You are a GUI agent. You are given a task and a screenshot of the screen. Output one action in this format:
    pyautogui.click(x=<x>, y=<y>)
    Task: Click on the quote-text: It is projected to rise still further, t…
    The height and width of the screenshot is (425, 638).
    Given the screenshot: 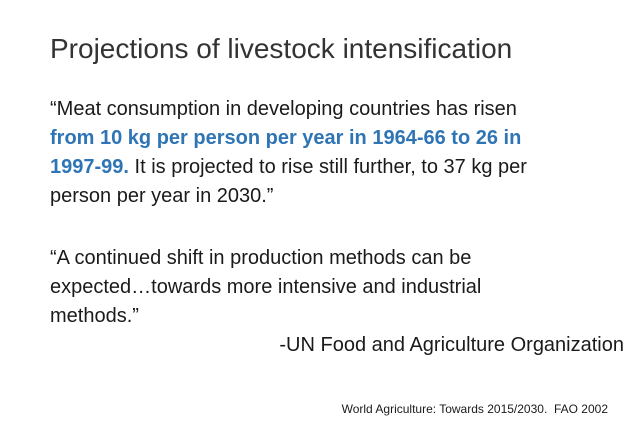 What is the action you would take?
    pyautogui.click(x=327, y=167)
    